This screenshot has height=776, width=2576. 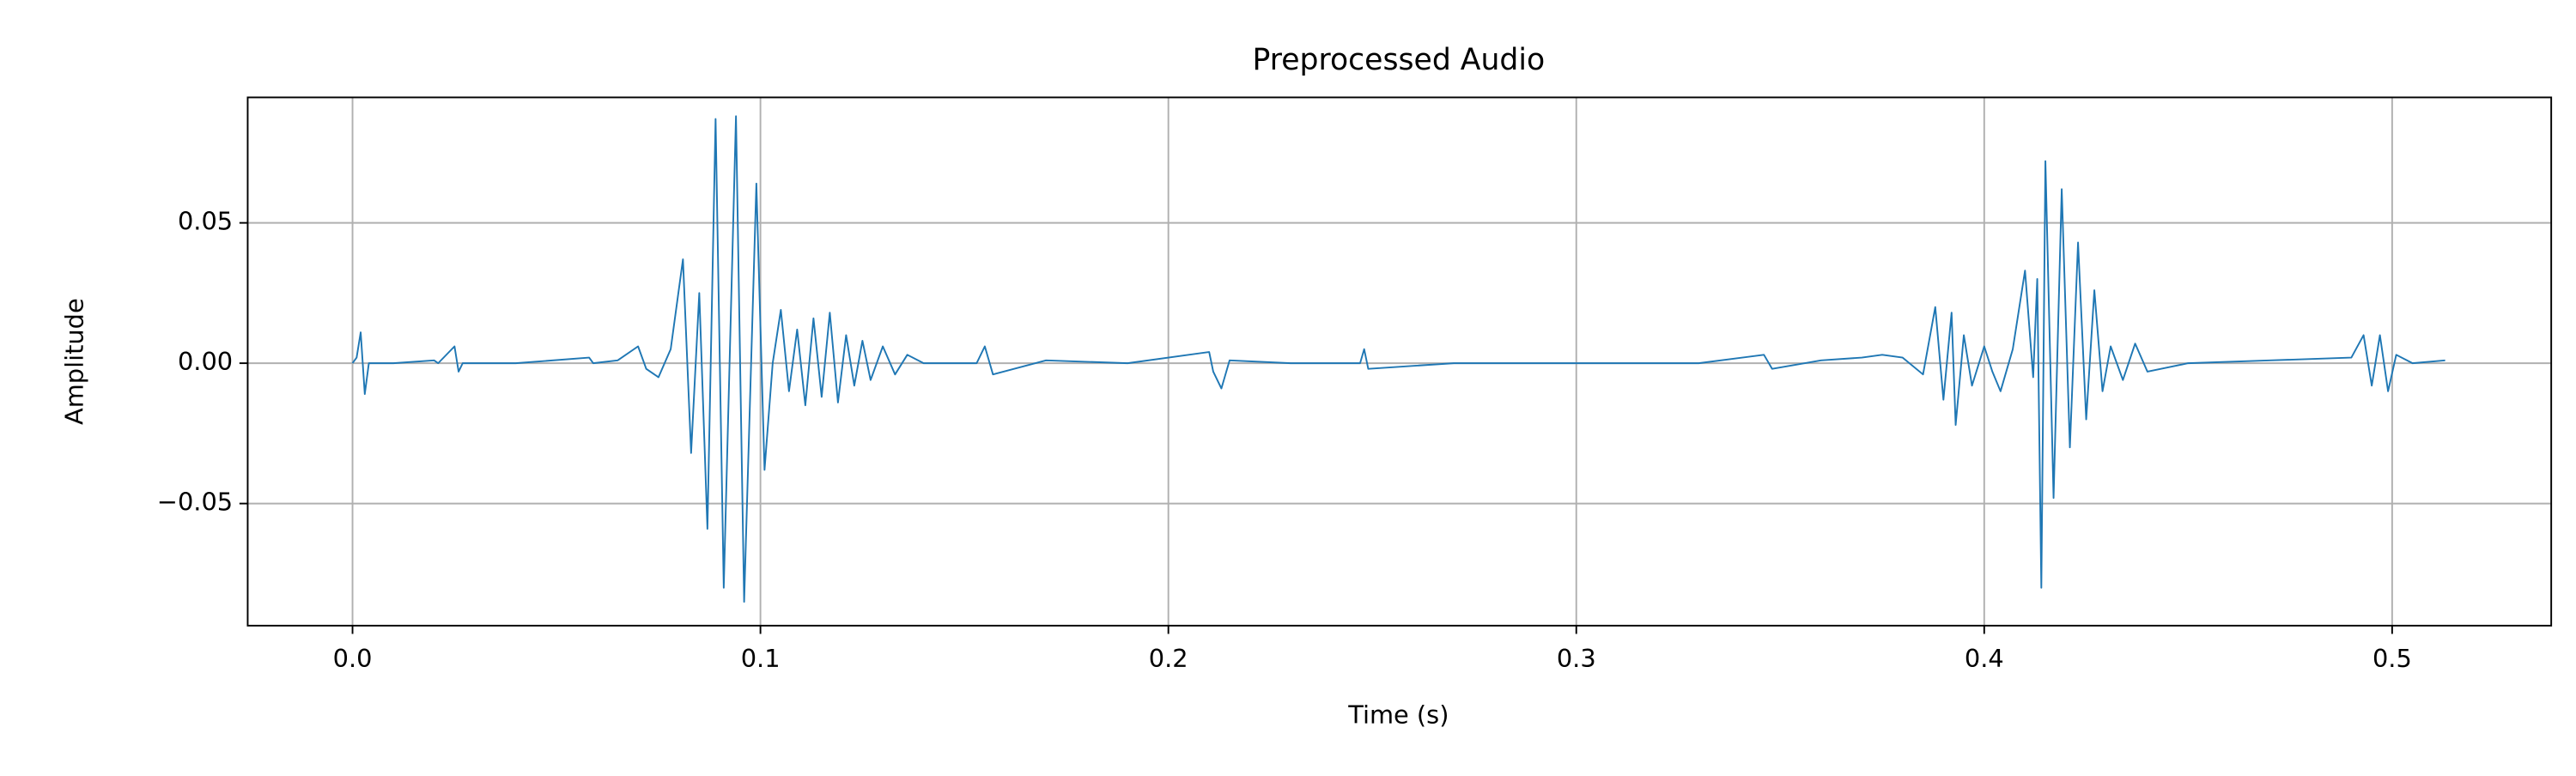 I want to click on x-tick-label: 0.0, so click(x=353, y=659).